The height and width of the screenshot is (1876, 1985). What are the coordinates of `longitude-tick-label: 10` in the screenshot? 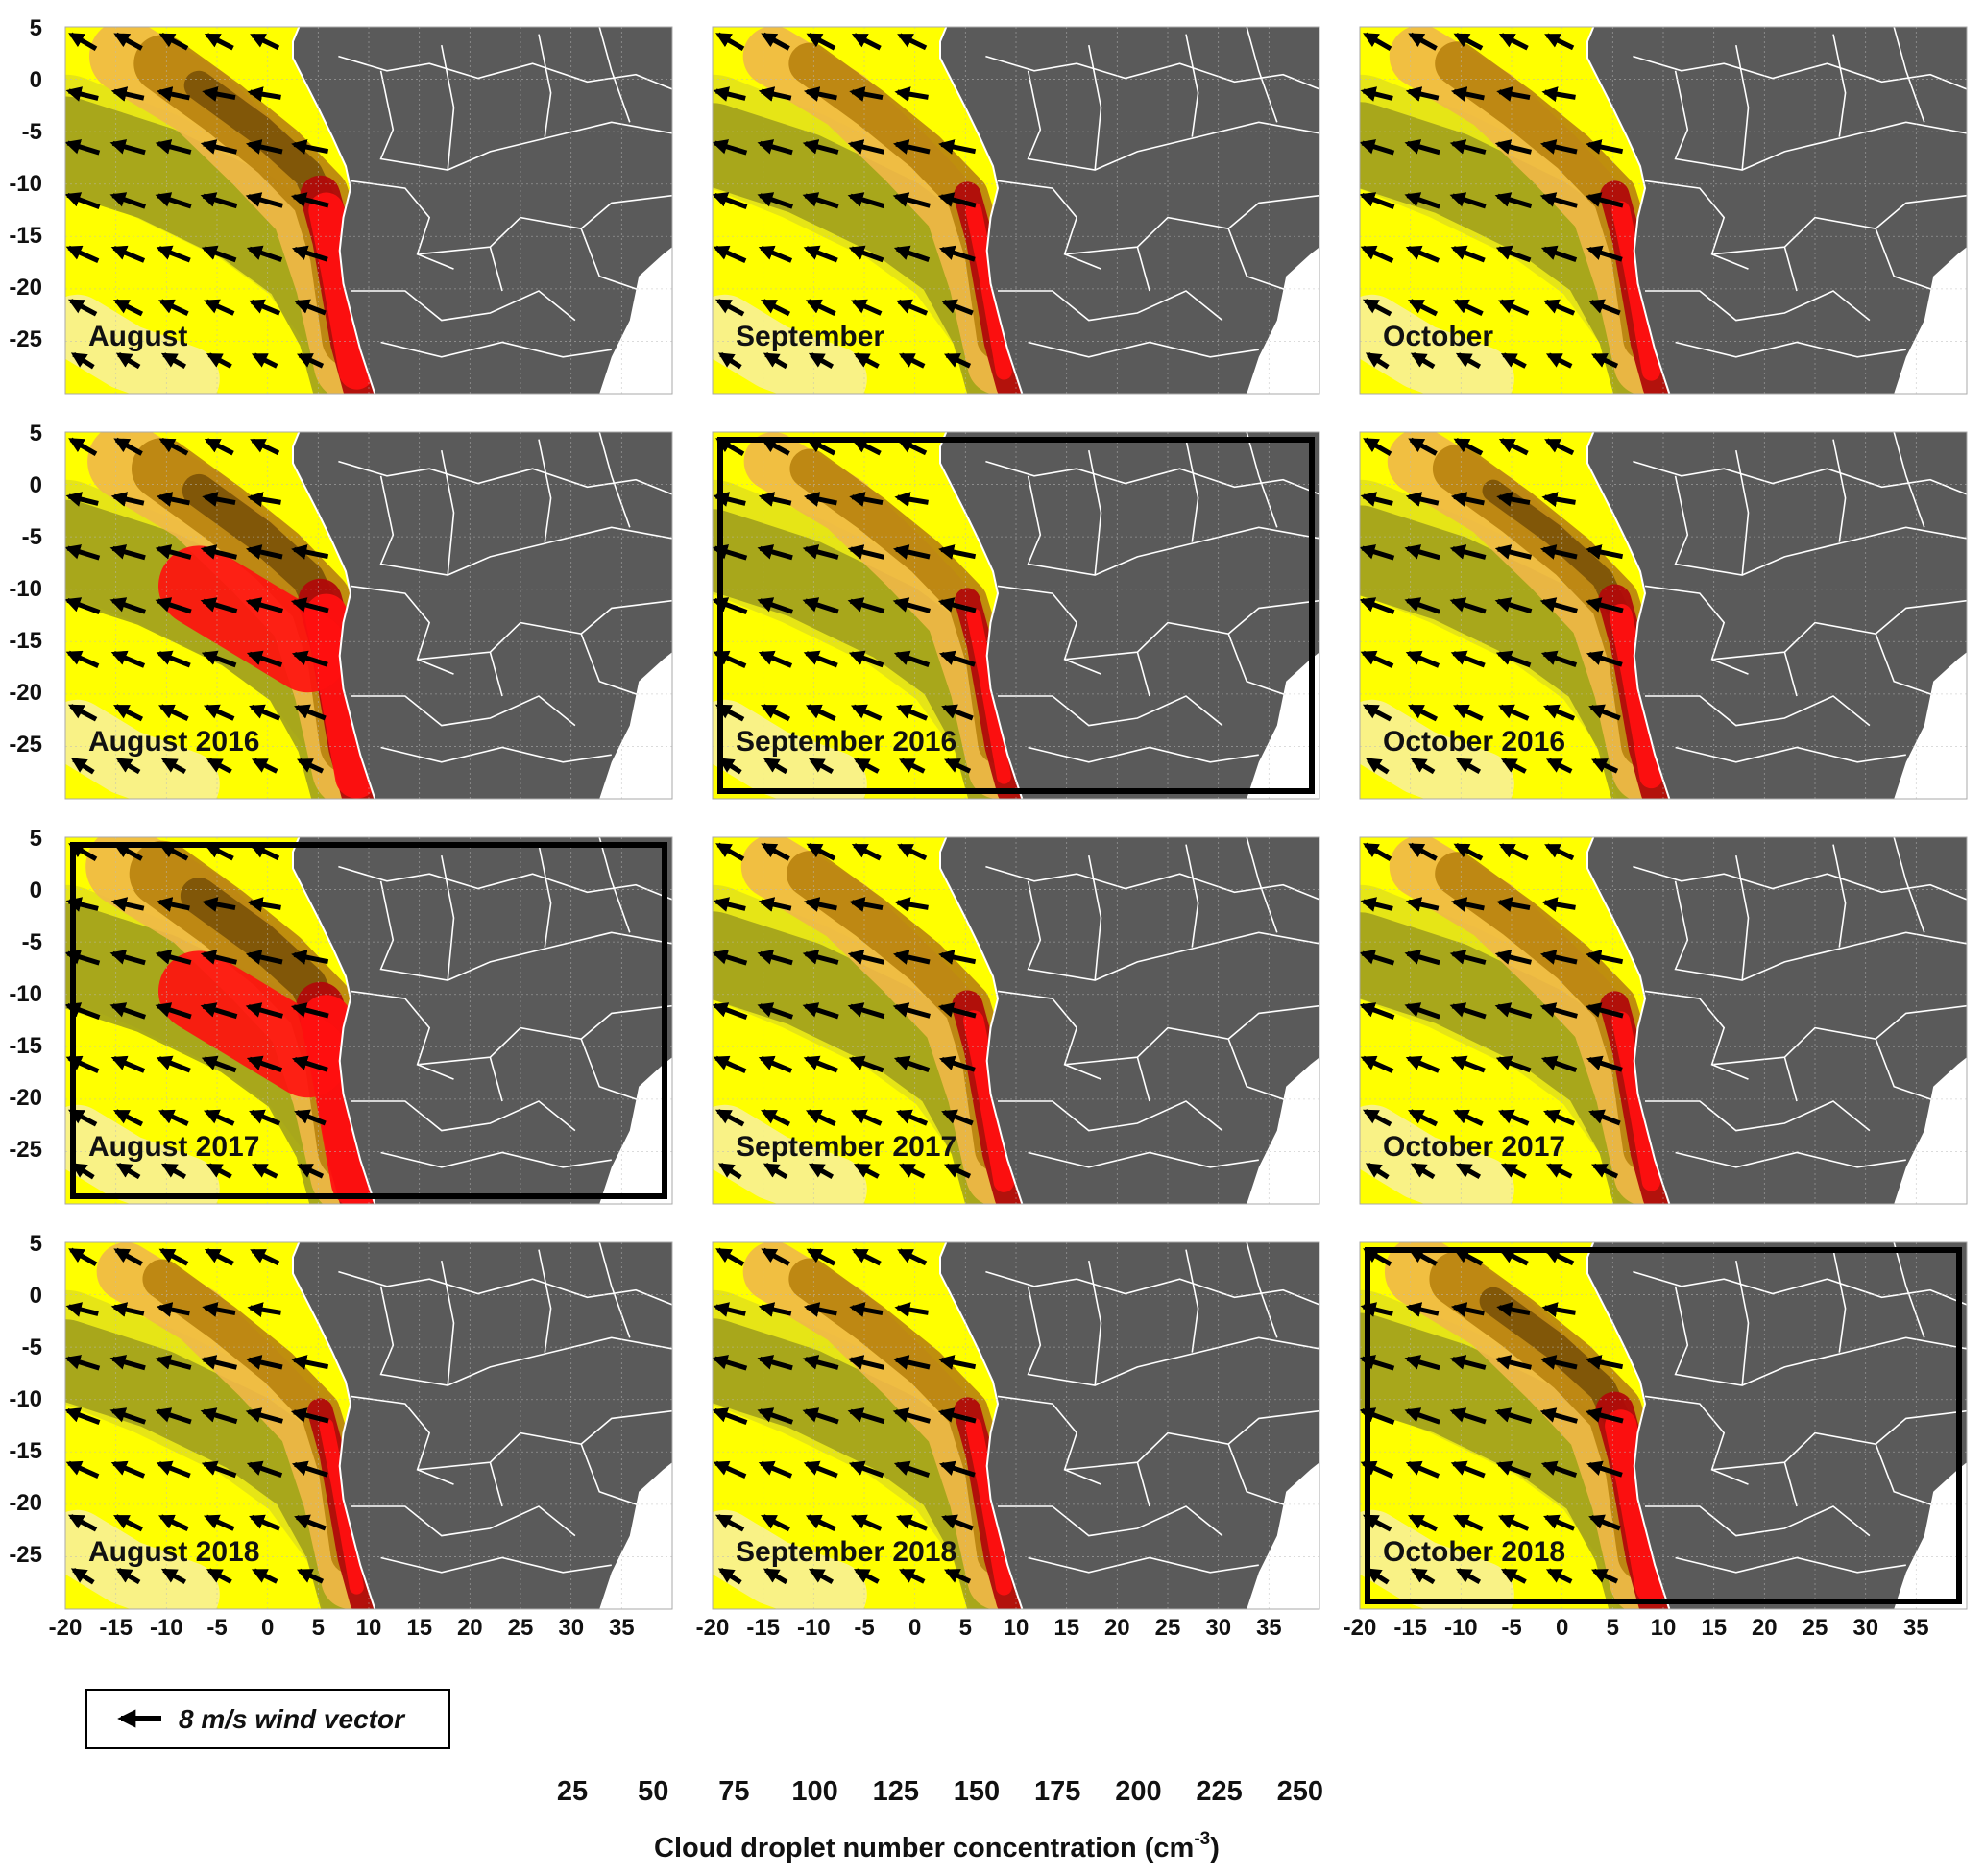 It's located at (369, 1628).